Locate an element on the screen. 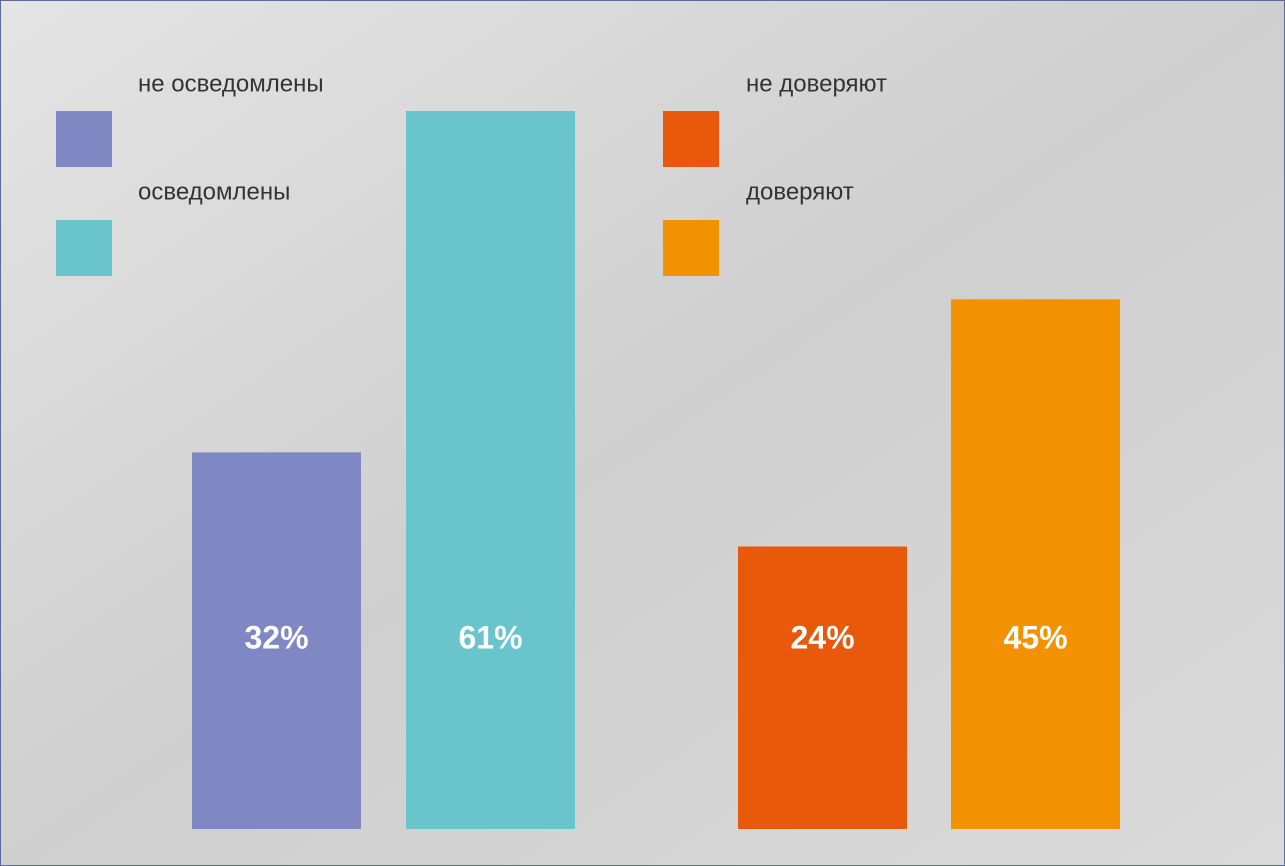  value-label: 32% is located at coordinates (276, 637).